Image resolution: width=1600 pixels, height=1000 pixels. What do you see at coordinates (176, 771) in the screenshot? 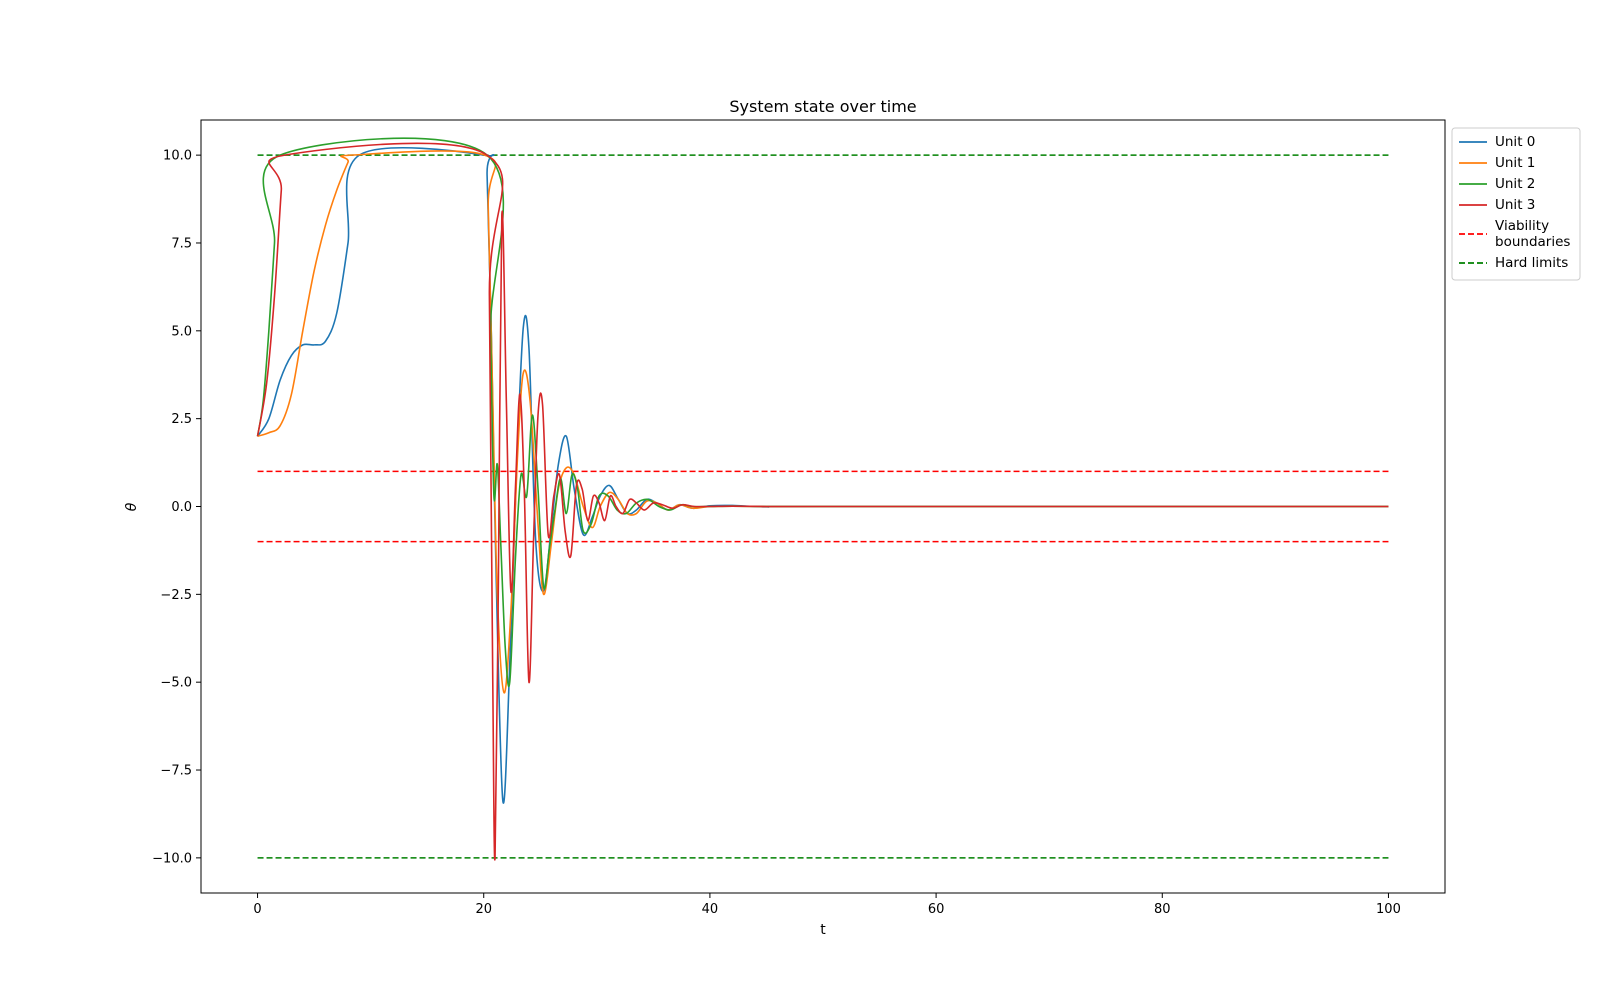
I see `y-tick-label: −7.5` at bounding box center [176, 771].